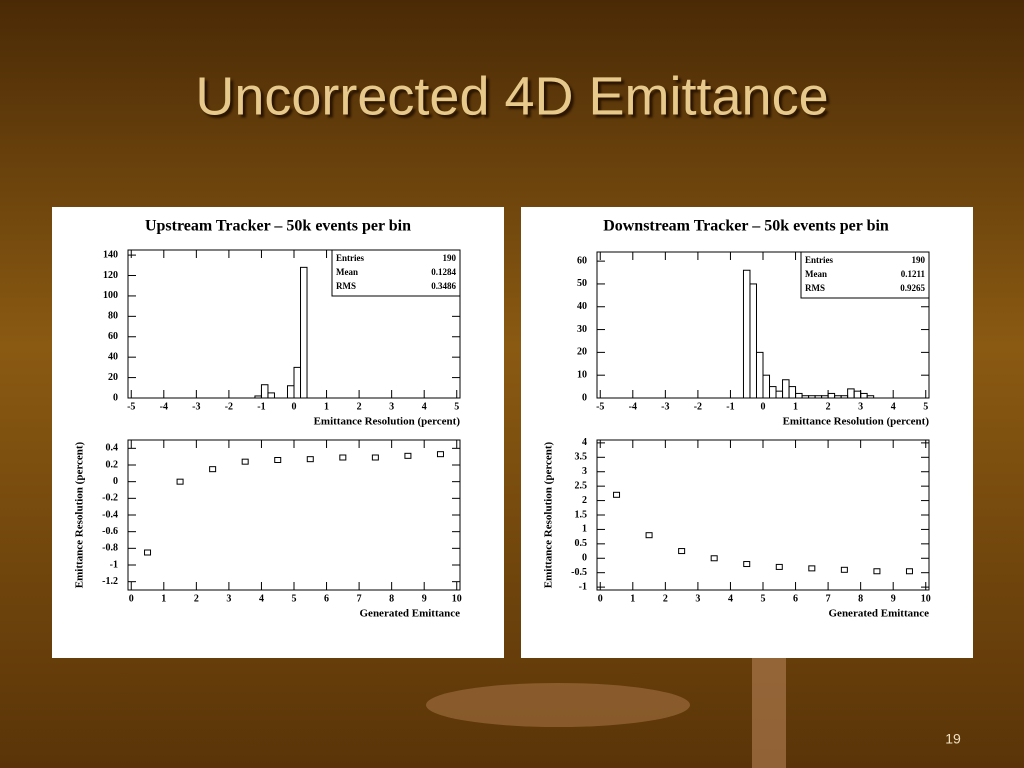  What do you see at coordinates (633, 406) in the screenshot?
I see `x-tick-label: -4` at bounding box center [633, 406].